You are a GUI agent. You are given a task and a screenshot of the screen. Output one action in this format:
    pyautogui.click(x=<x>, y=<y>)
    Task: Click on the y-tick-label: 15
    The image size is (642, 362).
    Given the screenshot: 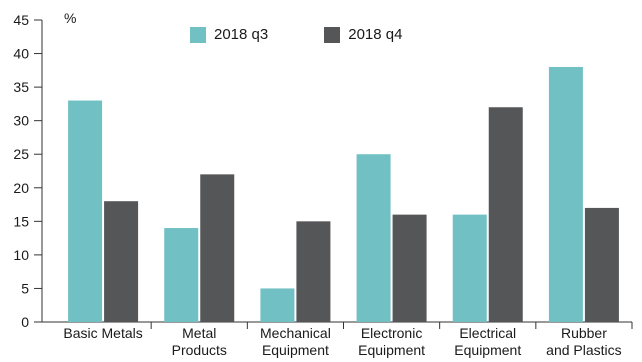 What is the action you would take?
    pyautogui.click(x=21, y=221)
    